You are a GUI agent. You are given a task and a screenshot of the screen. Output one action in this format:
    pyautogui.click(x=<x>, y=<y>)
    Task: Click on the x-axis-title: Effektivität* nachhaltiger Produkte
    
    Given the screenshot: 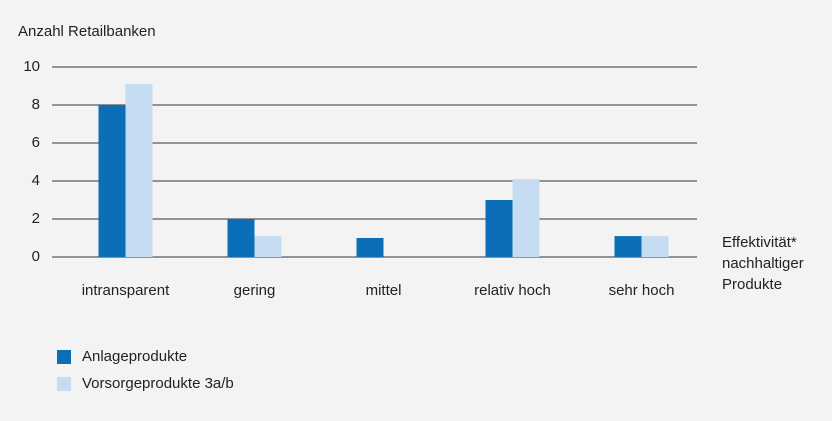 What is the action you would take?
    pyautogui.click(x=763, y=263)
    